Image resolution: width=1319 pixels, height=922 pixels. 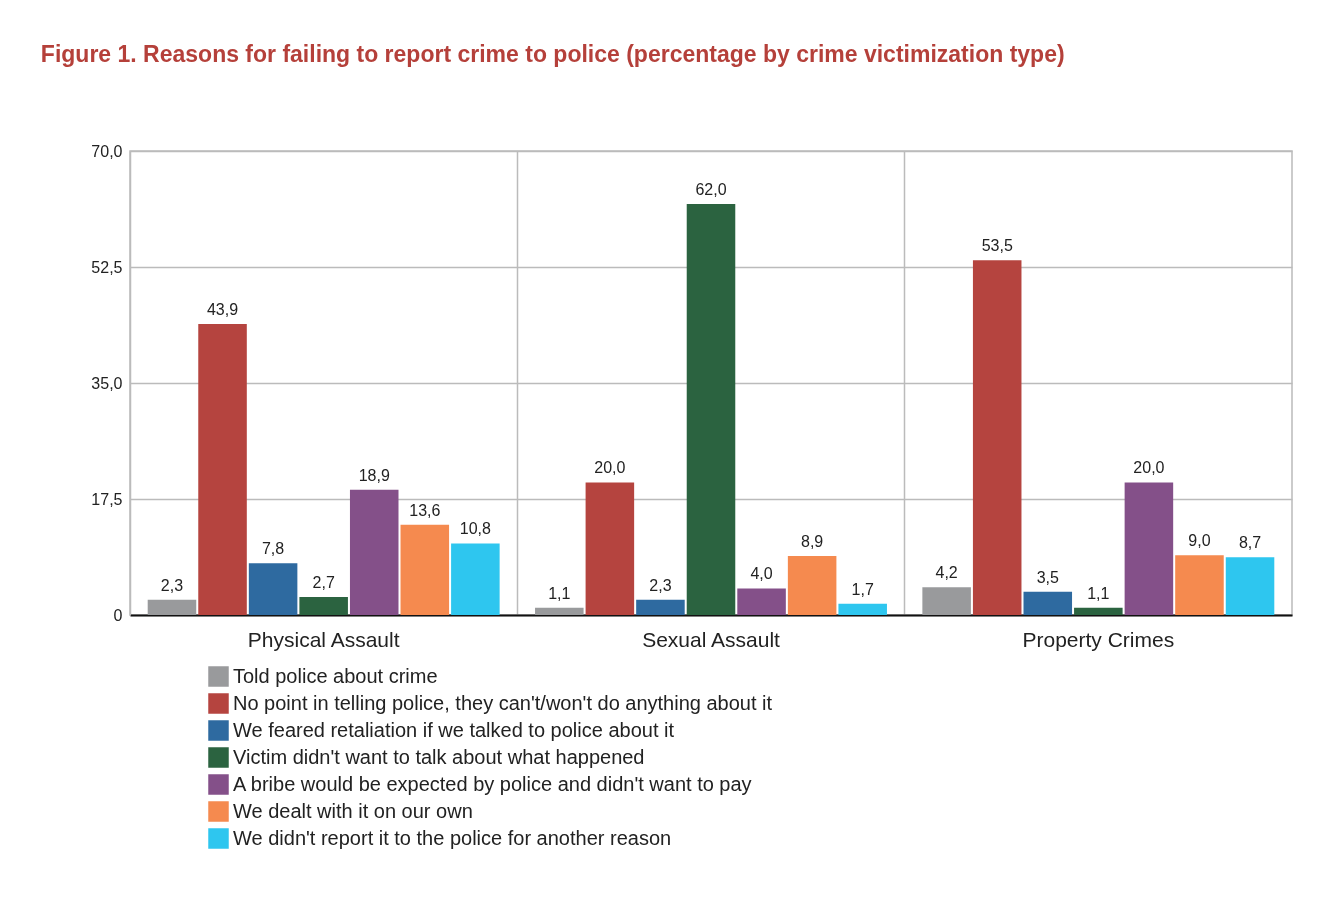 What do you see at coordinates (946, 573) in the screenshot?
I see `data-label: 4,2` at bounding box center [946, 573].